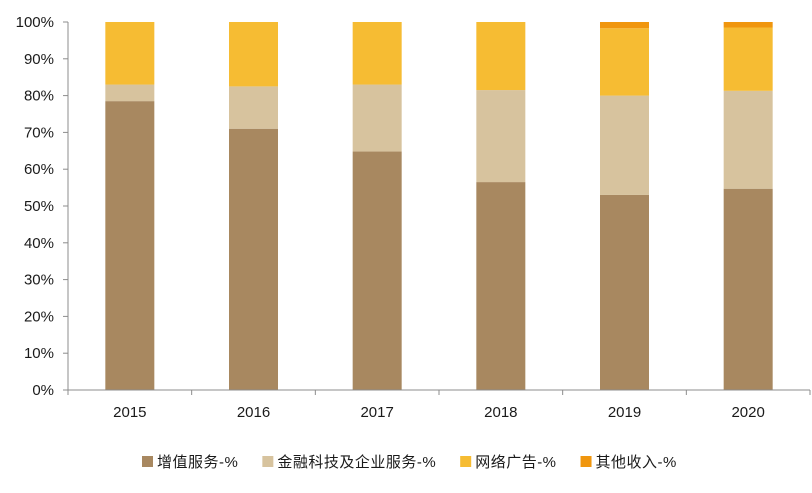 This screenshot has height=493, width=812. Describe the element at coordinates (39, 59) in the screenshot. I see `y-tick-label: 90%` at that location.